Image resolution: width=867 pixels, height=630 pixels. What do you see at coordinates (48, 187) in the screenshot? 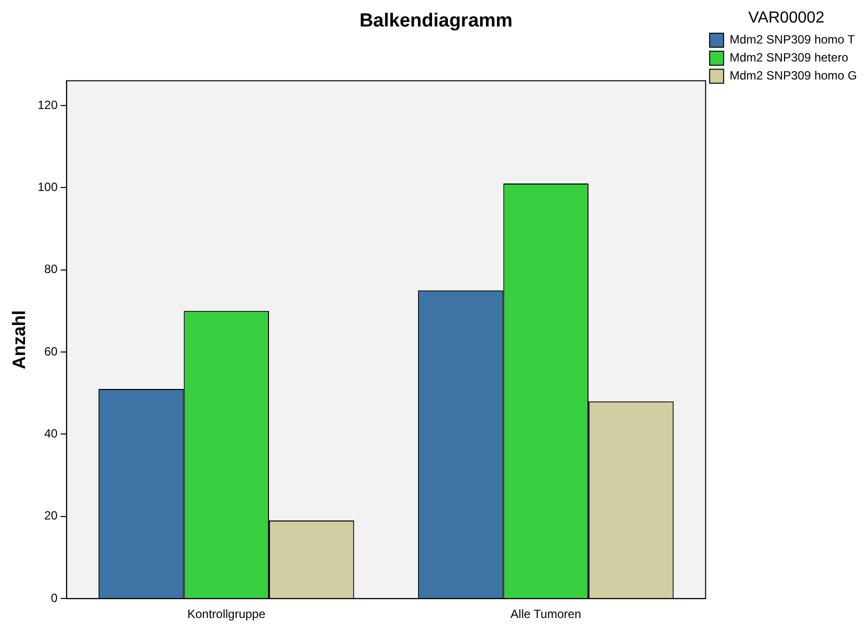
I see `y-tick-label: 100` at bounding box center [48, 187].